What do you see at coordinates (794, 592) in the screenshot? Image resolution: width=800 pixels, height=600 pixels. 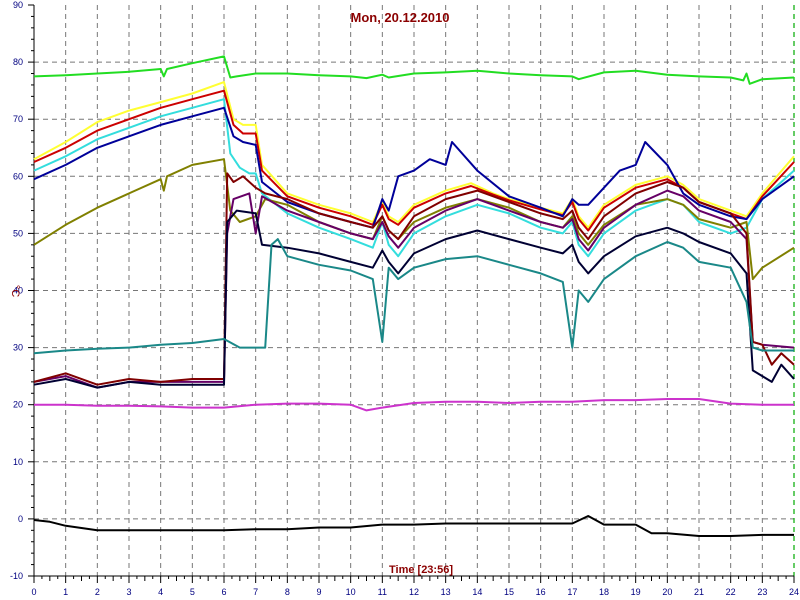 I see `x-tick-label: 24` at bounding box center [794, 592].